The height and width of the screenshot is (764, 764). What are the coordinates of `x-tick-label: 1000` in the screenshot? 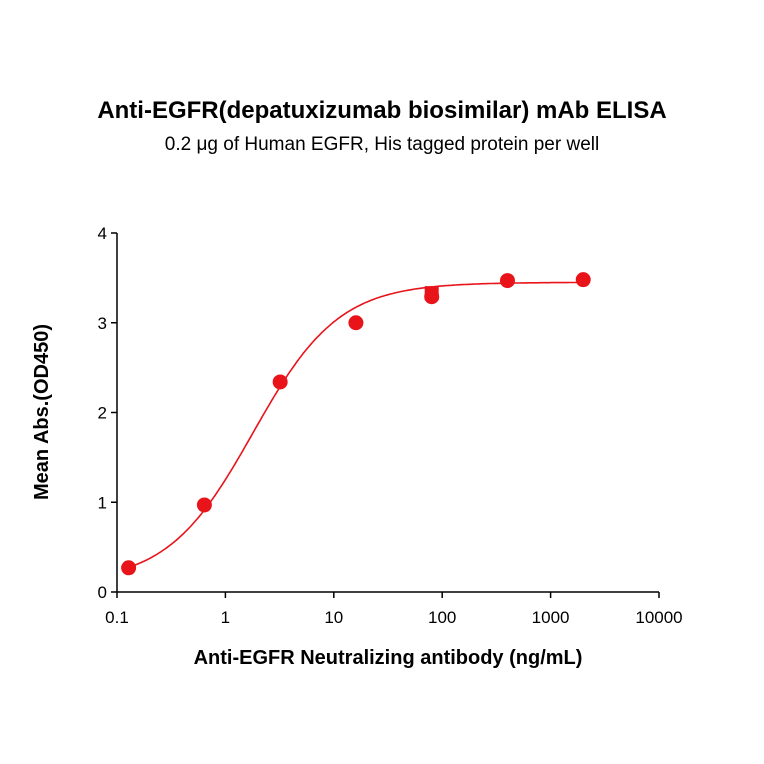 It's located at (551, 617).